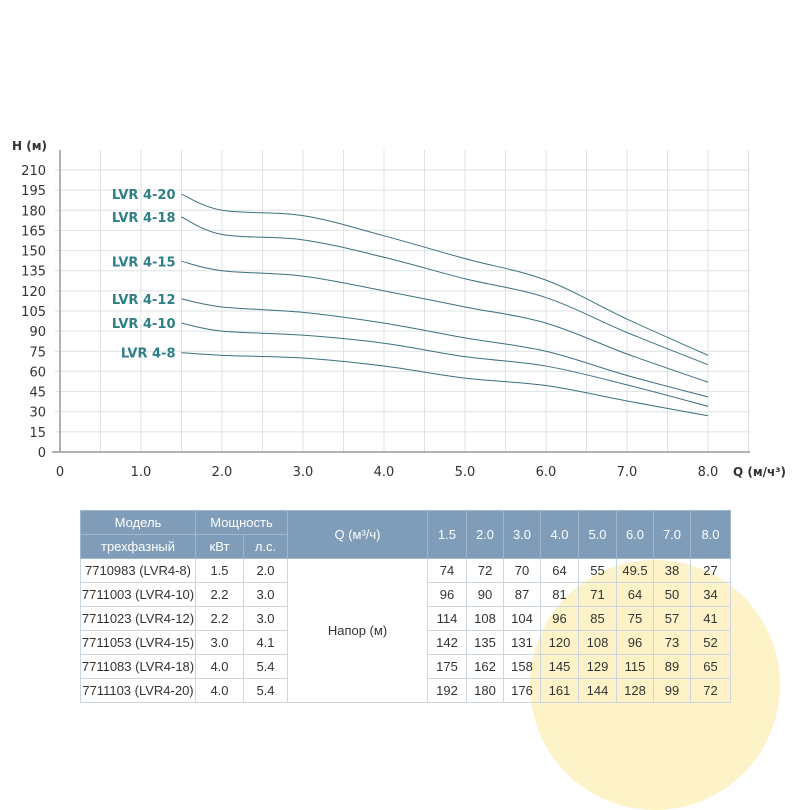 The width and height of the screenshot is (800, 810). What do you see at coordinates (559, 642) in the screenshot?
I see `cell-head-value: 120` at bounding box center [559, 642].